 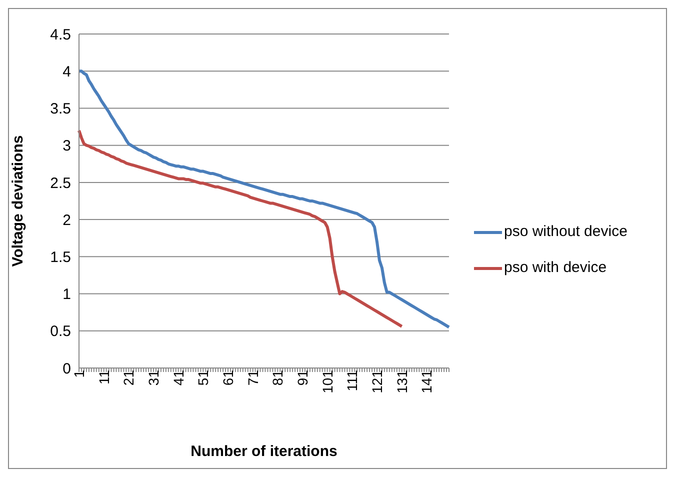 I want to click on y-axis-title: Voltage deviations, so click(x=17, y=201).